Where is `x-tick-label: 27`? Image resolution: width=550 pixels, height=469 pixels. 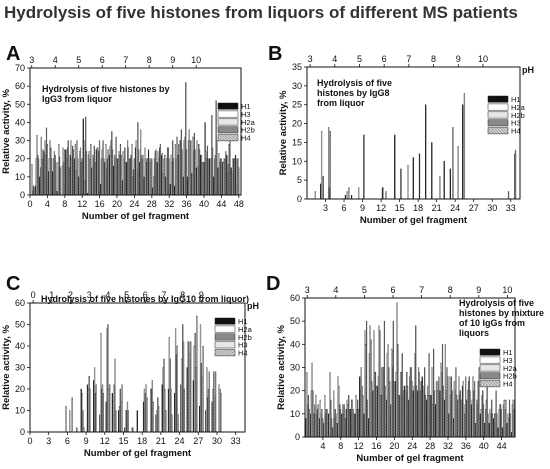 x-tick-label: 27 is located at coordinates (474, 208).